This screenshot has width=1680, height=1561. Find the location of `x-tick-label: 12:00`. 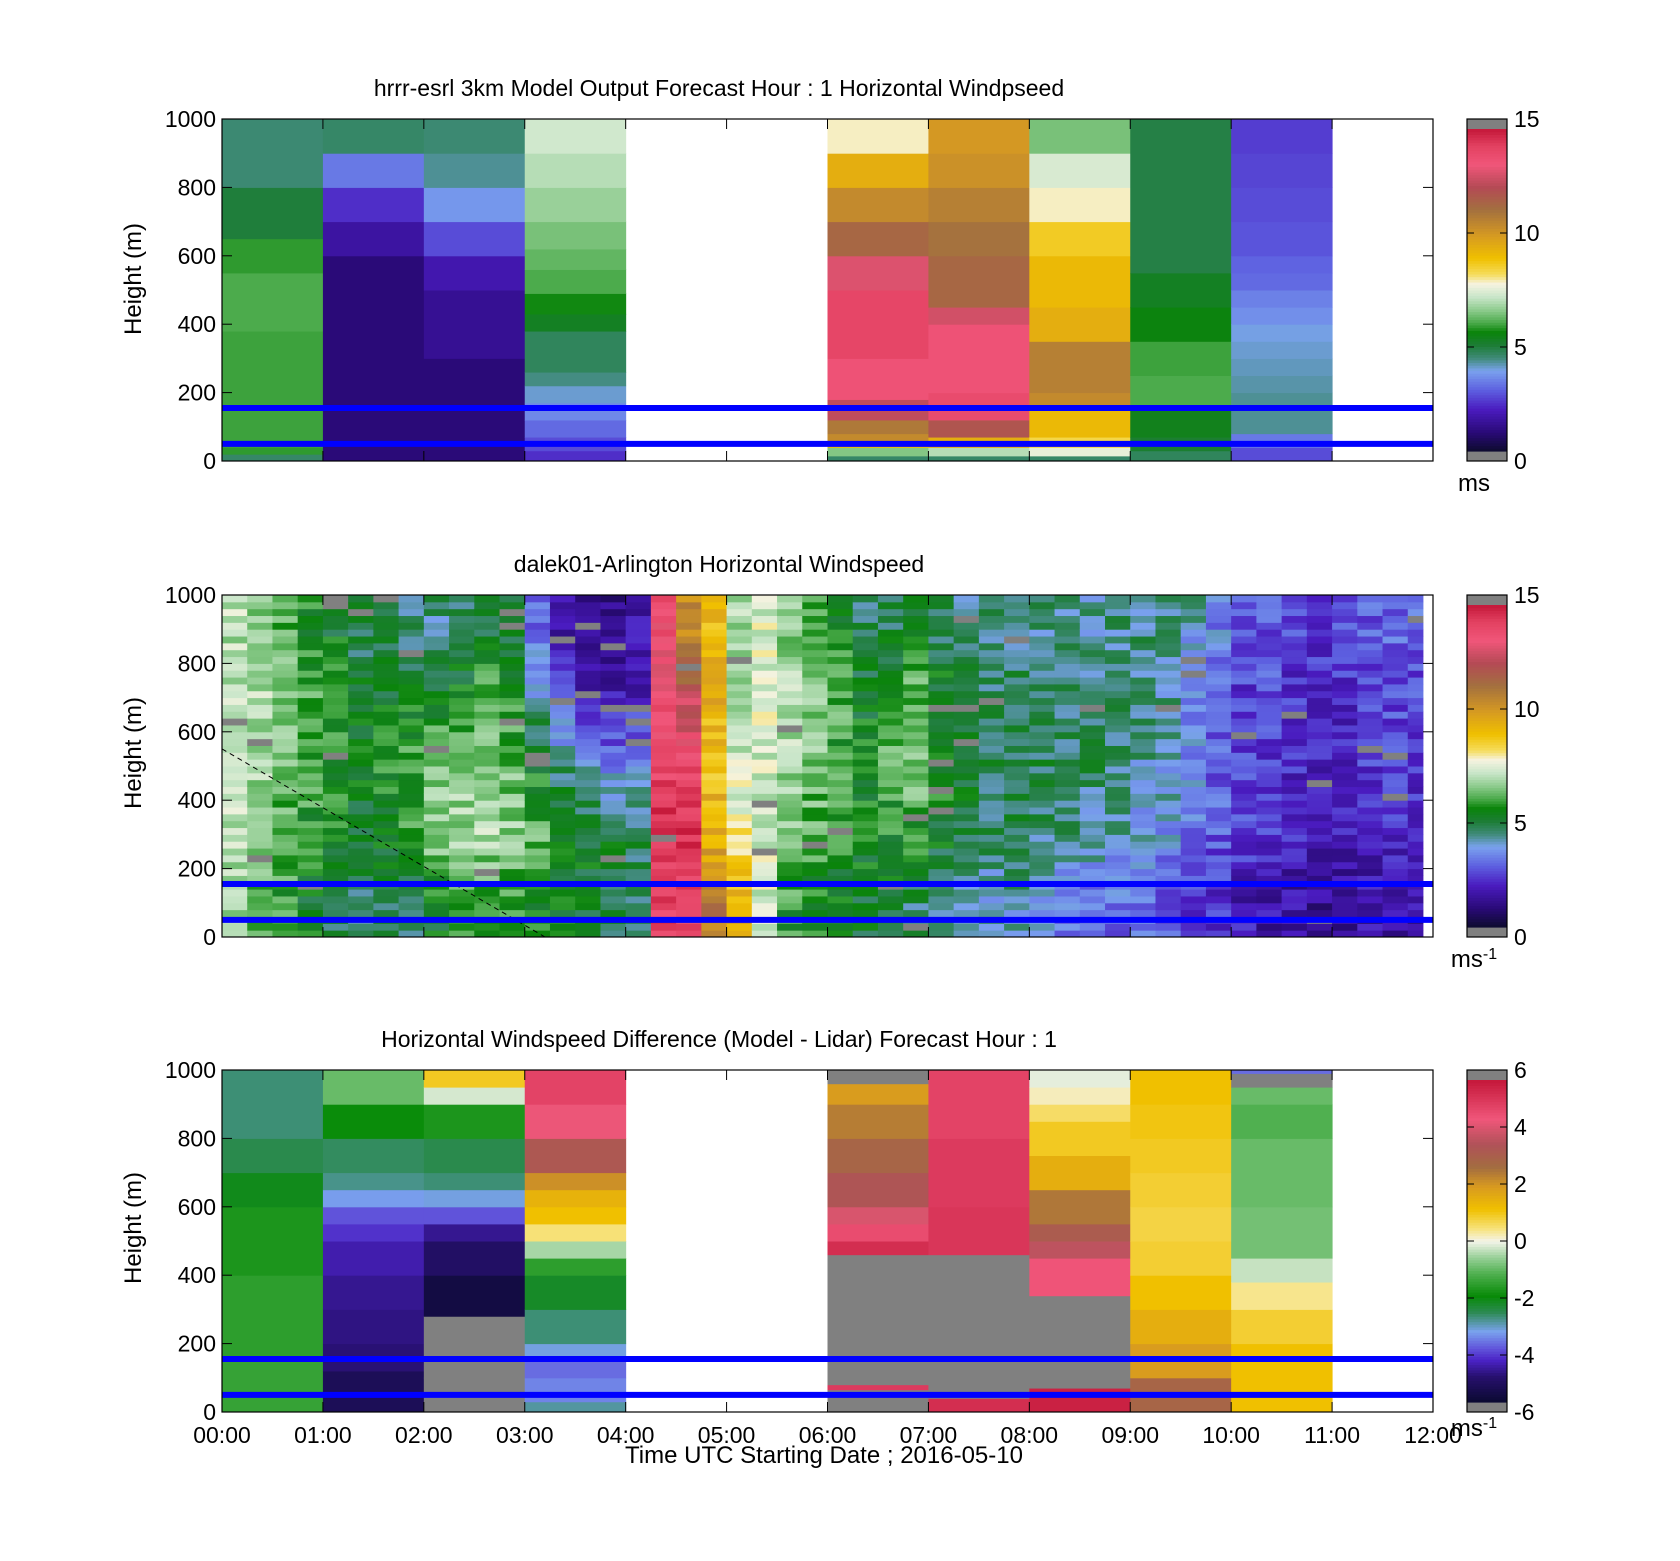

x-tick-label: 12:00 is located at coordinates (1433, 1435).